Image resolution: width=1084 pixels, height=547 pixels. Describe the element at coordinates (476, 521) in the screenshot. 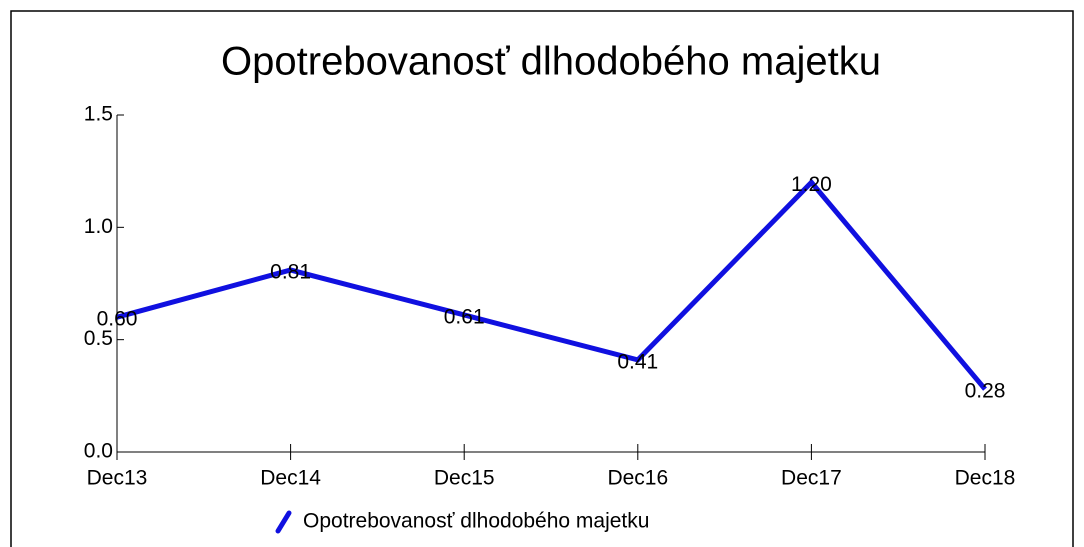

I see `legend-label: Opotrebovanosť dlhodobého majetku` at that location.